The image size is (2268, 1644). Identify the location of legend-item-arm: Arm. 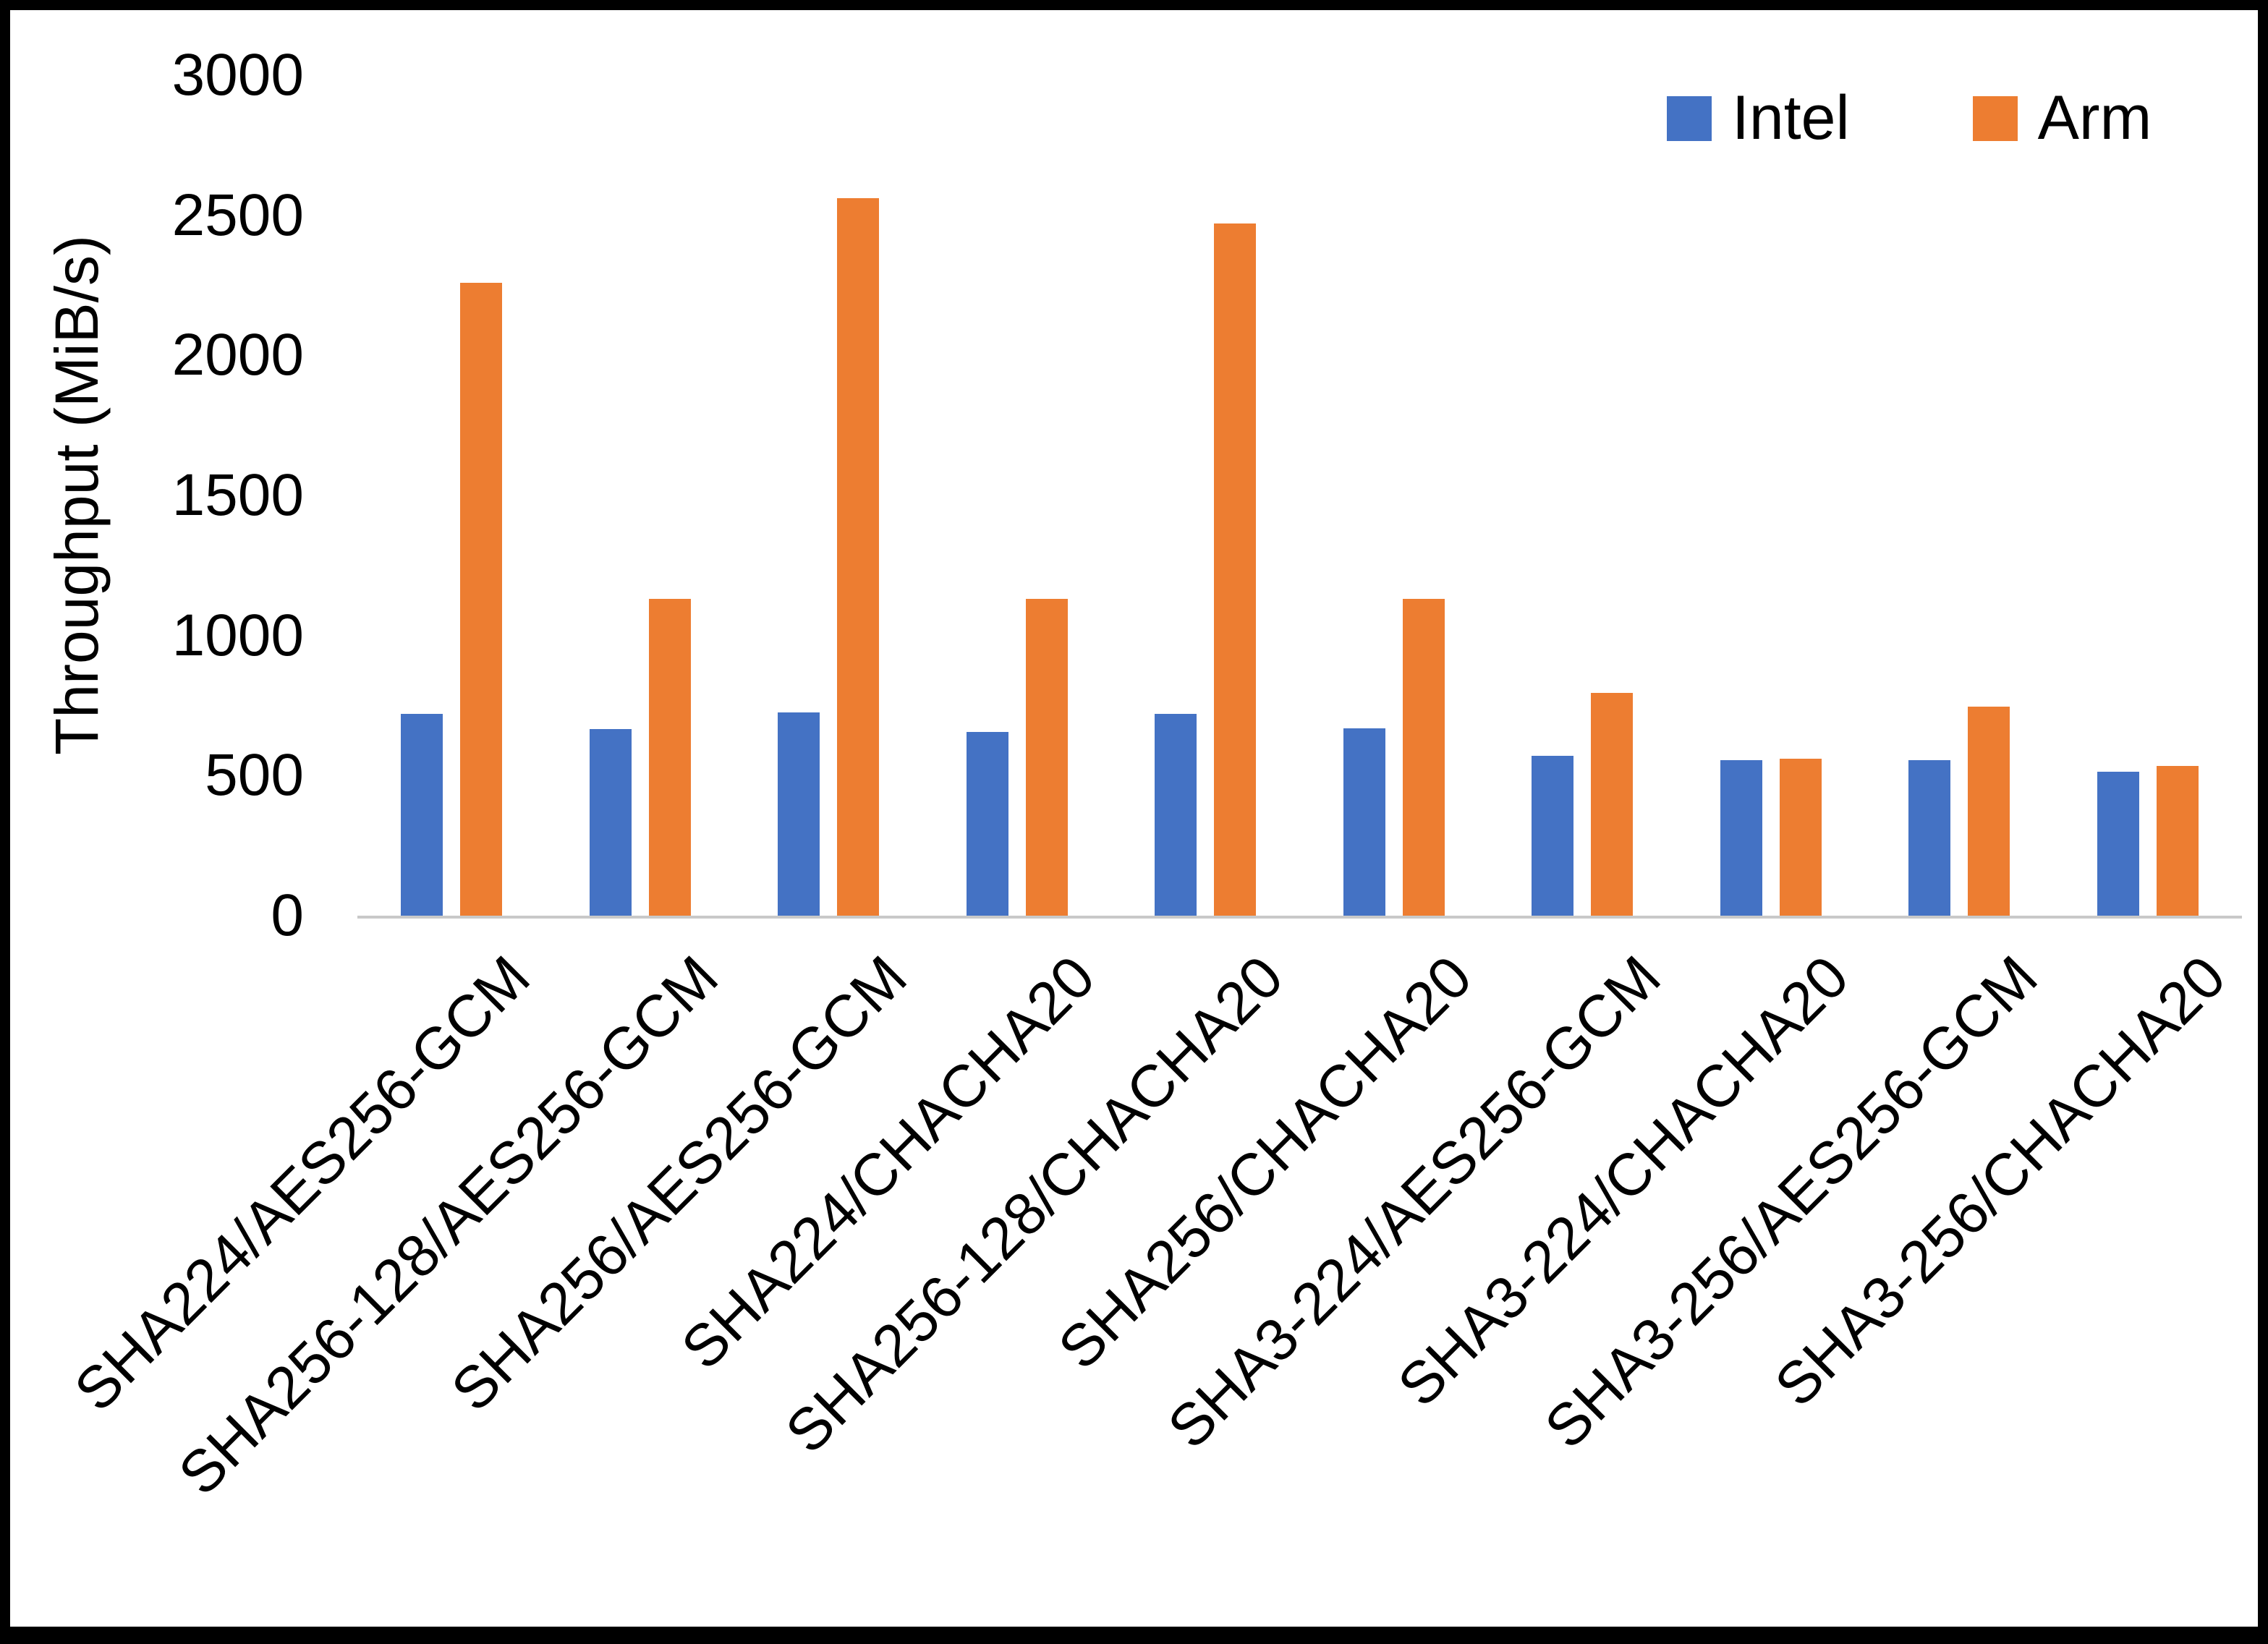
(2062, 118).